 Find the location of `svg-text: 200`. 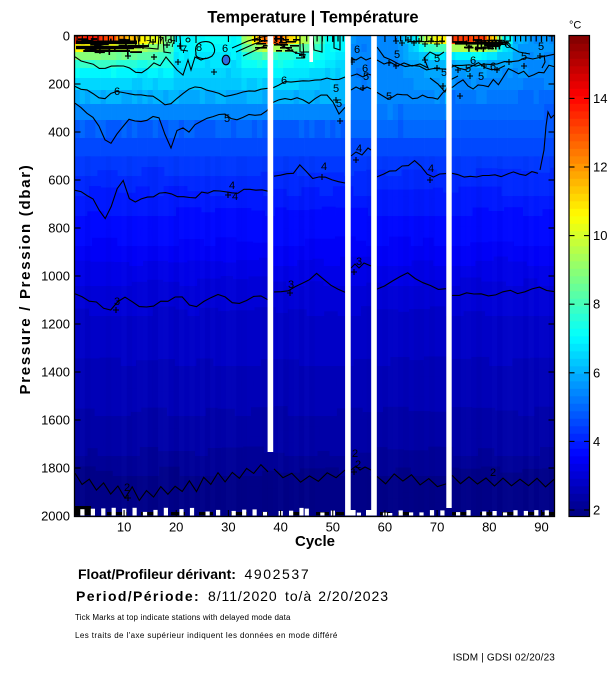

svg-text: 200 is located at coordinates (59, 84).